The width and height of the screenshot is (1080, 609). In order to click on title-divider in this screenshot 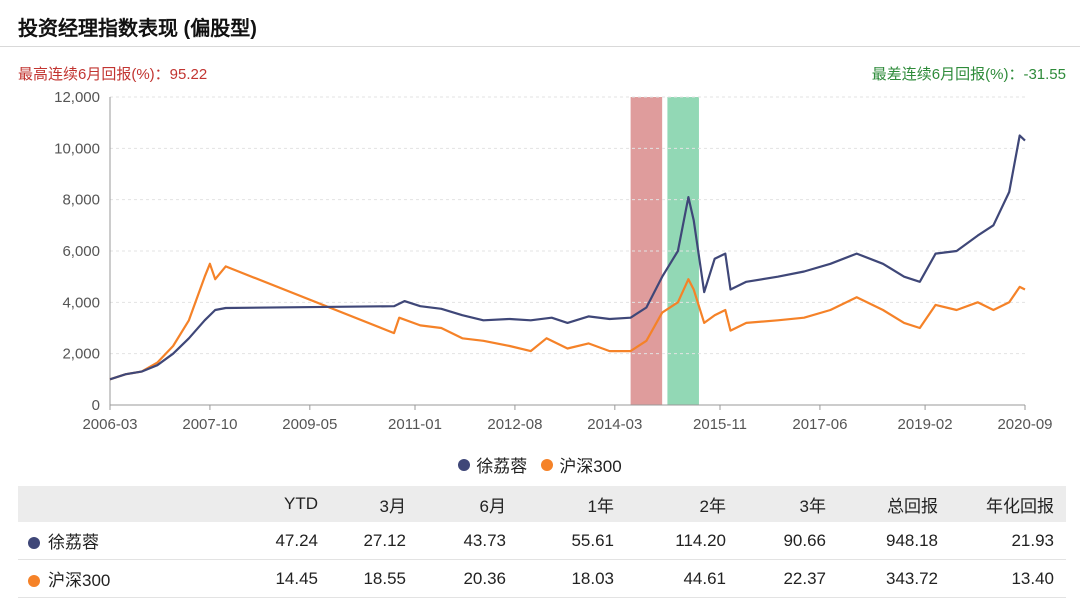, I will do `click(540, 46)`.